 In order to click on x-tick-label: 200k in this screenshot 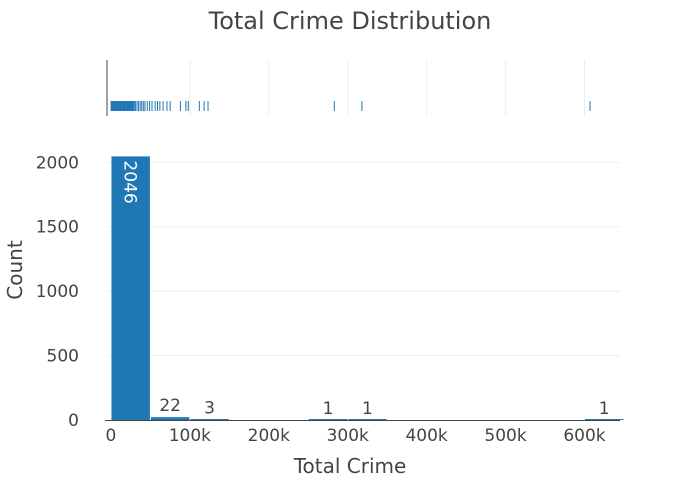, I will do `click(269, 436)`.